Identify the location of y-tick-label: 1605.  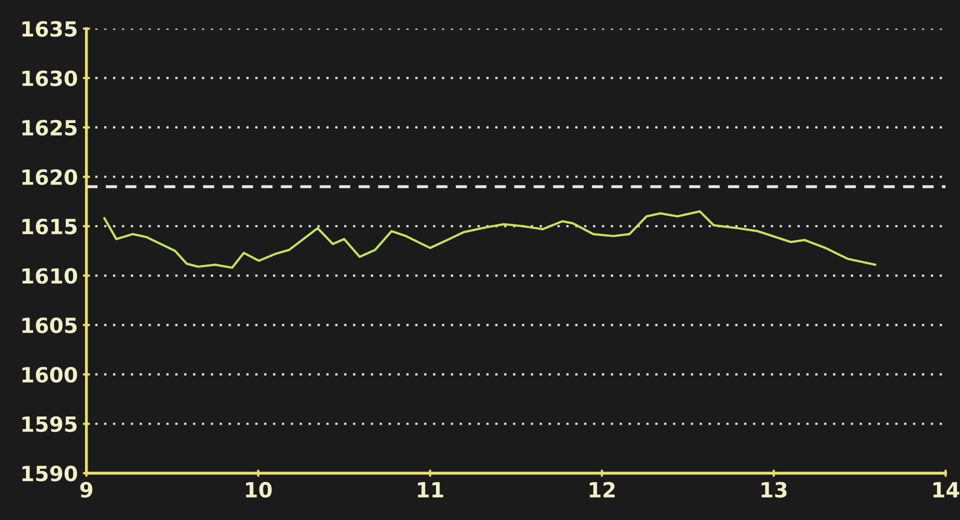
(49, 325).